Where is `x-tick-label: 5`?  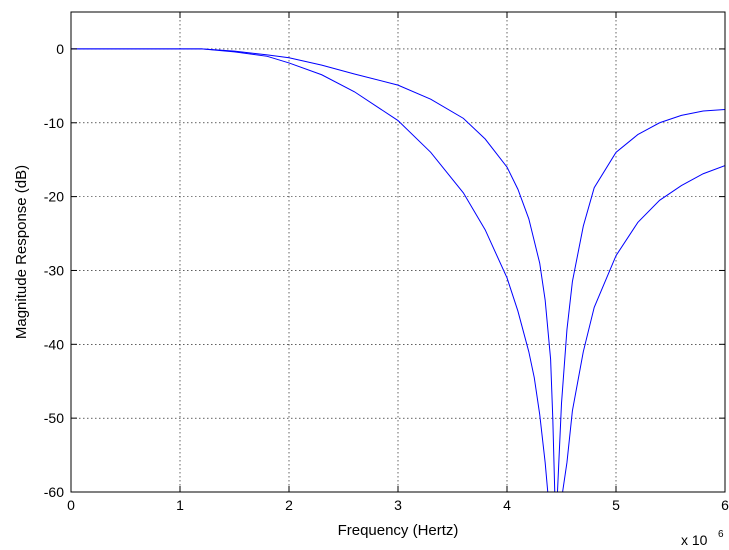
x-tick-label: 5 is located at coordinates (616, 505).